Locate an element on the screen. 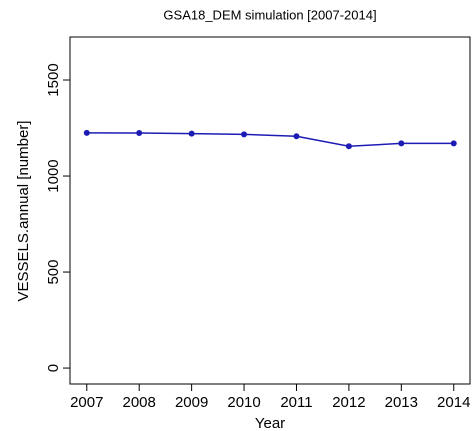  y-tick-label: 0 is located at coordinates (53, 368).